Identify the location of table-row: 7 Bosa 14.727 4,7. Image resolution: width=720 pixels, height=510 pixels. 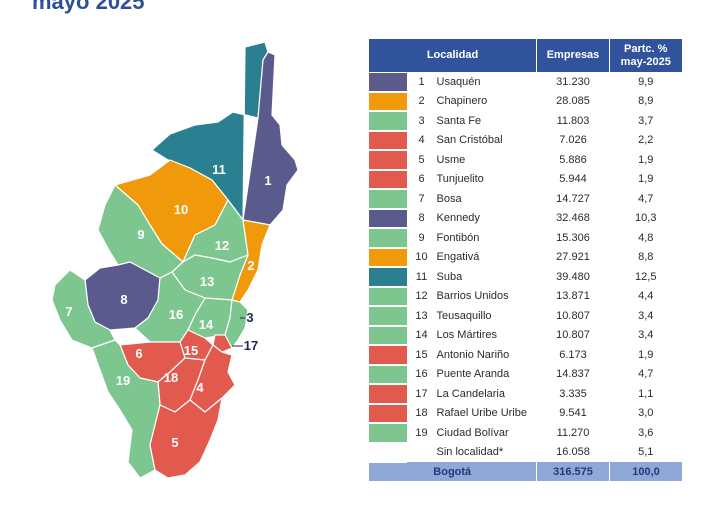
(525, 199).